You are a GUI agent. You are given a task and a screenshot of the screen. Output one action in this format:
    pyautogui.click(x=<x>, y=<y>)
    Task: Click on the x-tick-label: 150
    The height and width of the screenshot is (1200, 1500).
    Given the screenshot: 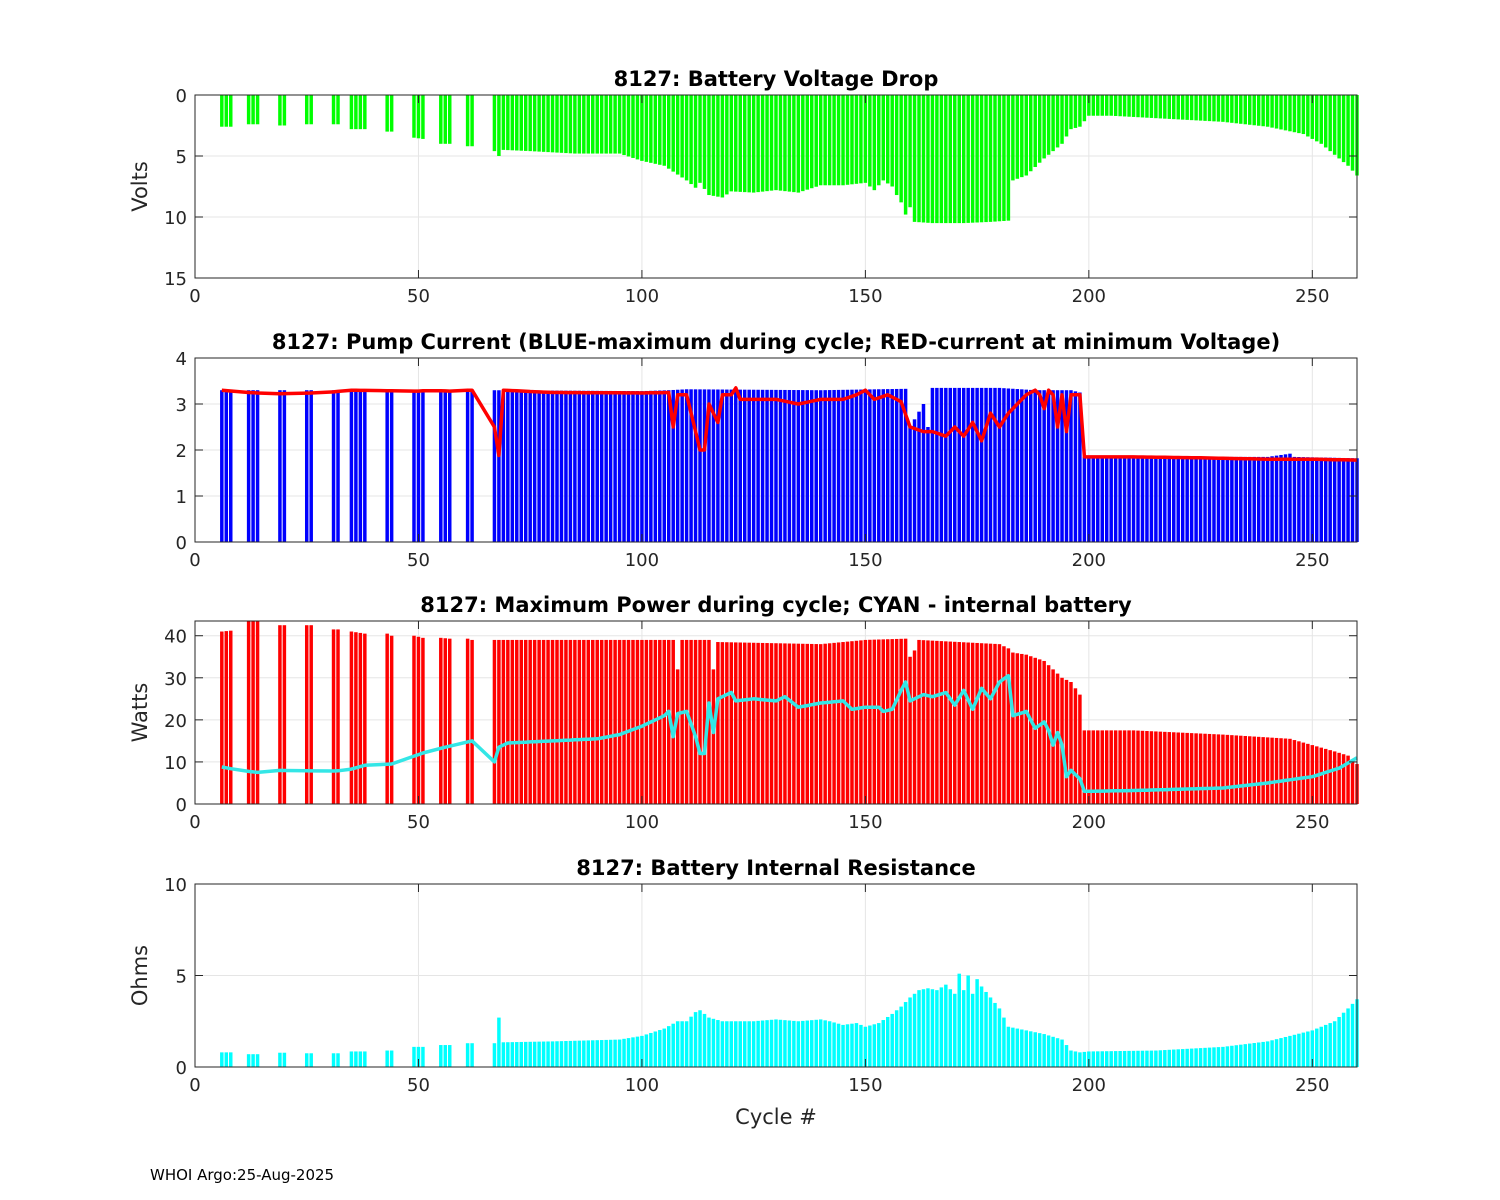 What is the action you would take?
    pyautogui.click(x=865, y=1085)
    